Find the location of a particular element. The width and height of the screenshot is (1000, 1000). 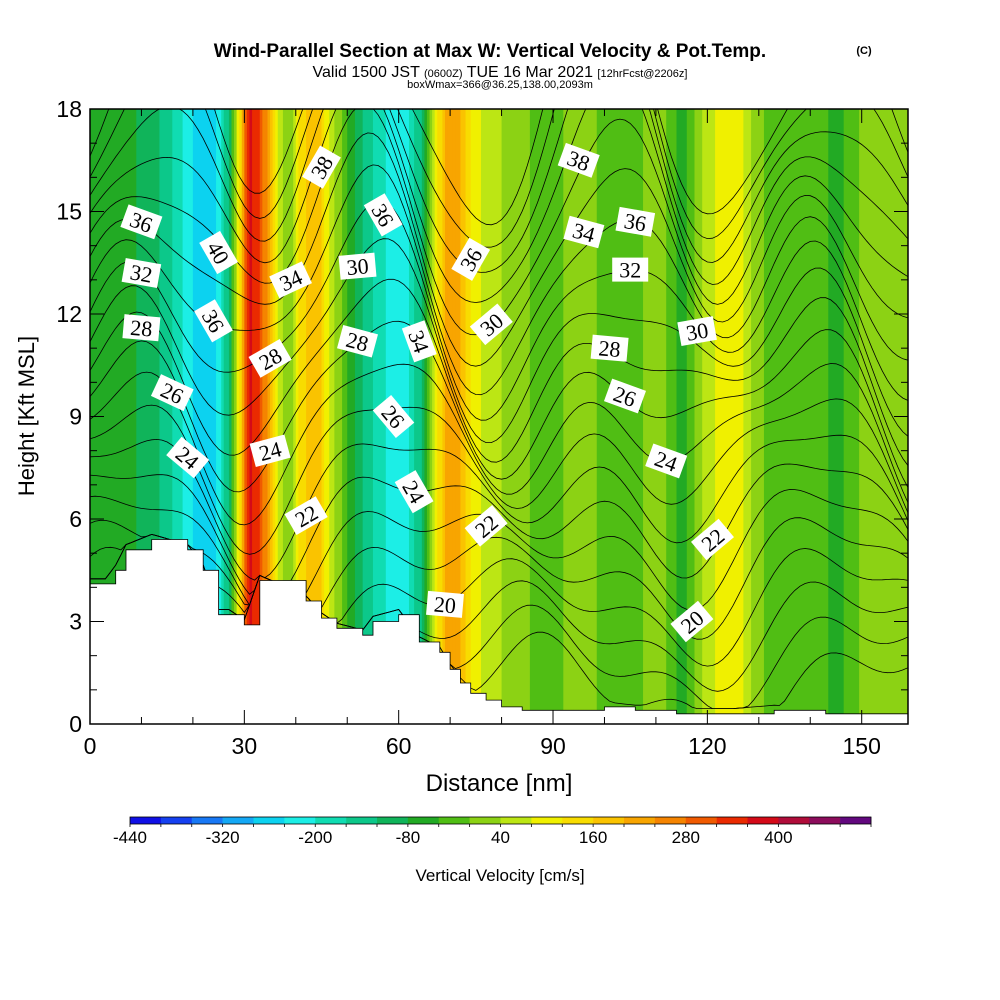

x-tick-label: 0 is located at coordinates (90, 746).